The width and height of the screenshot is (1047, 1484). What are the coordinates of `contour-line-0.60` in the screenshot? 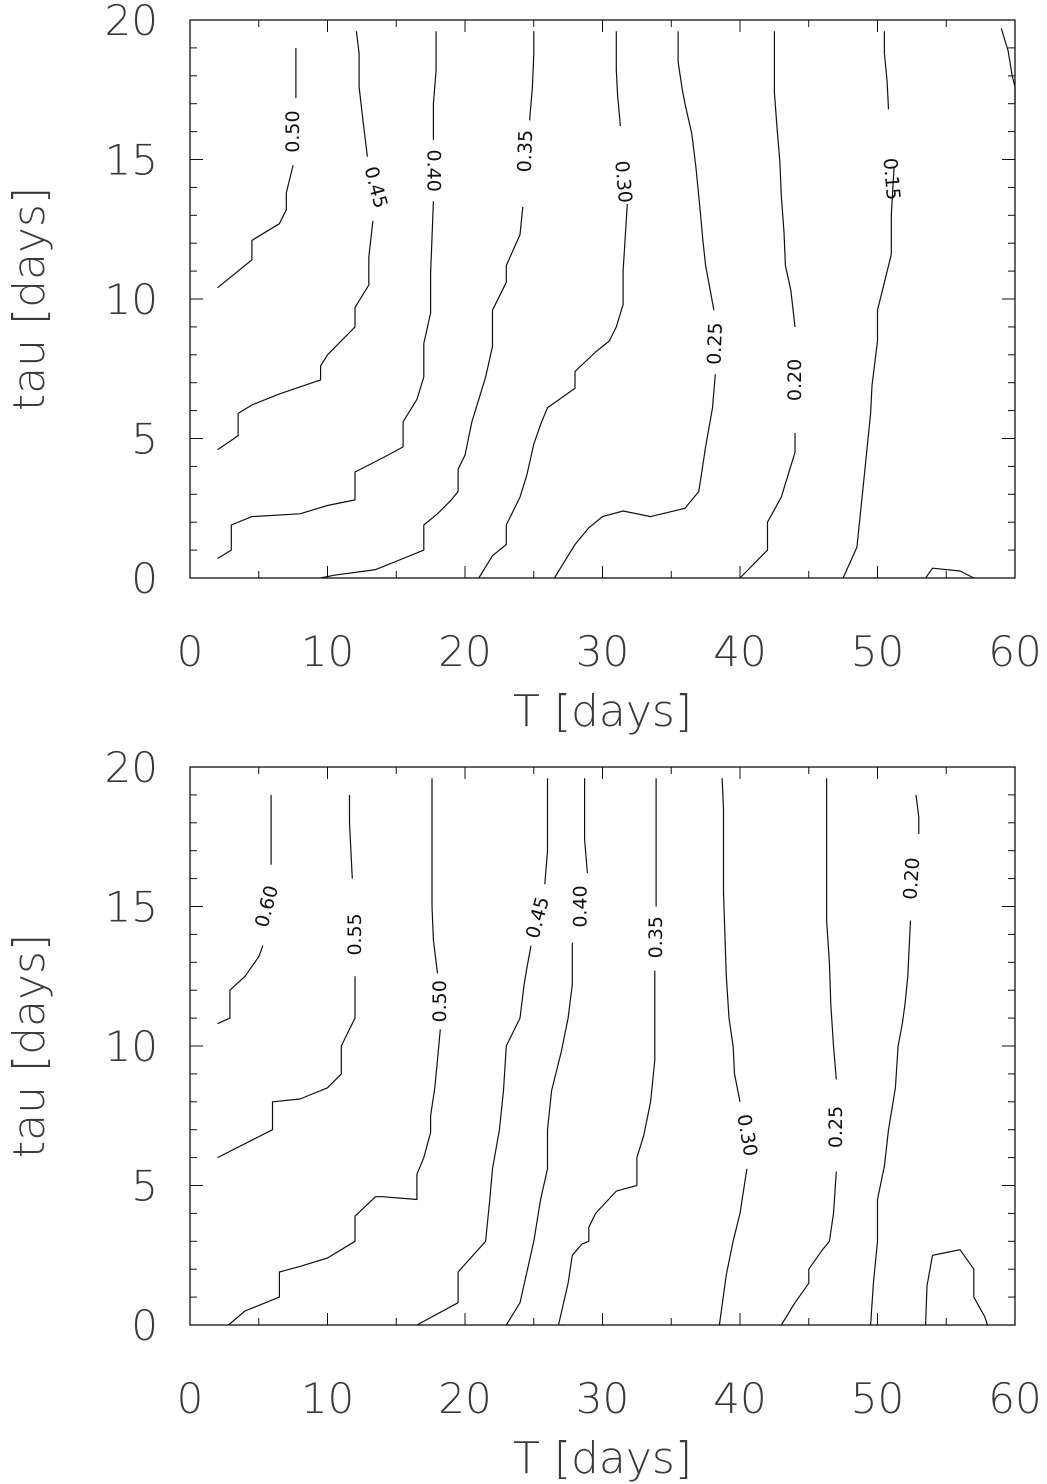 It's located at (240, 985).